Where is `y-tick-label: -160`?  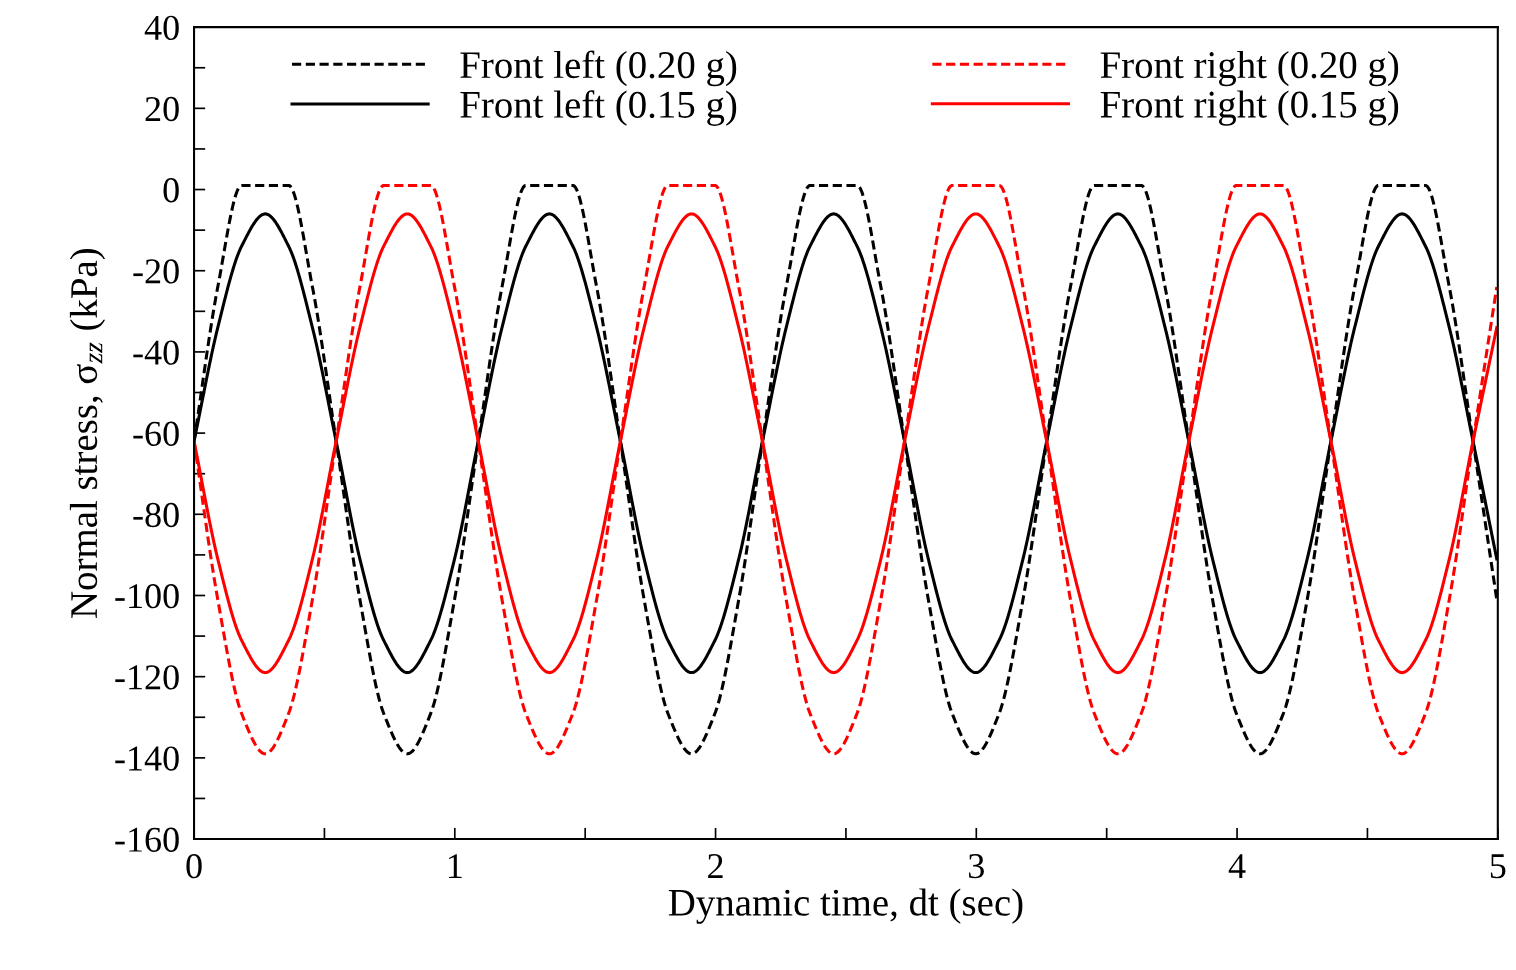 y-tick-label: -160 is located at coordinates (147, 839).